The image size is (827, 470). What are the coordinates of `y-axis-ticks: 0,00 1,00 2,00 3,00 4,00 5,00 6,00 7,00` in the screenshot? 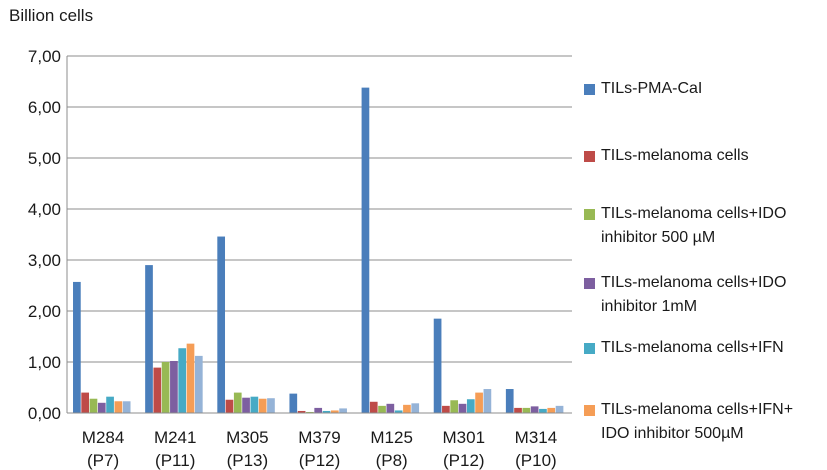 It's located at (44, 235).